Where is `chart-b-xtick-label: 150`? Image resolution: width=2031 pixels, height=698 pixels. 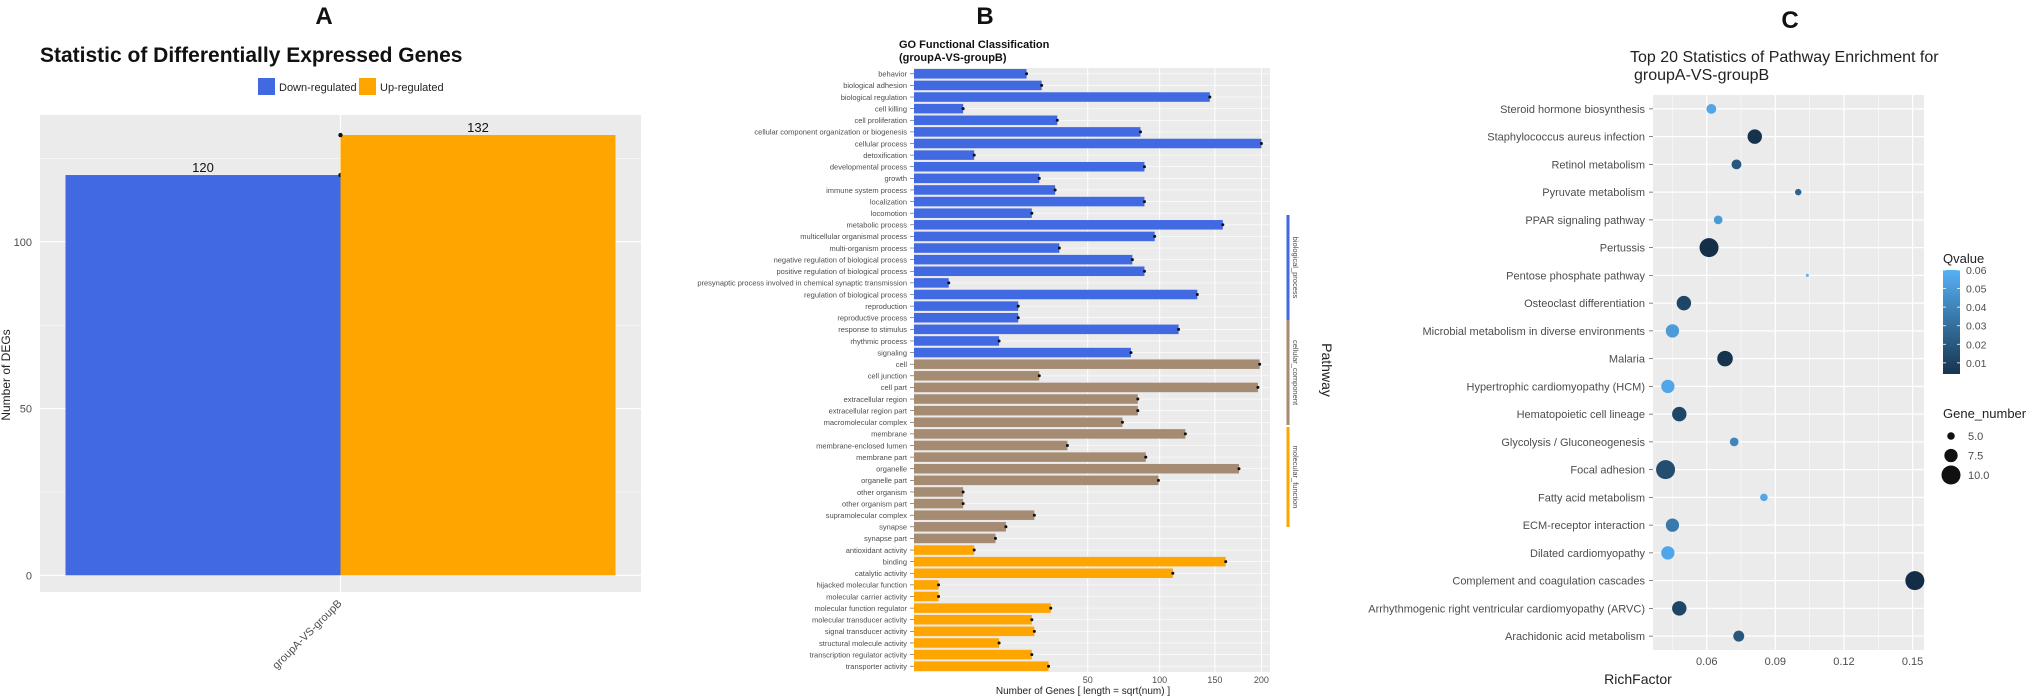 chart-b-xtick-label: 150 is located at coordinates (1214, 680).